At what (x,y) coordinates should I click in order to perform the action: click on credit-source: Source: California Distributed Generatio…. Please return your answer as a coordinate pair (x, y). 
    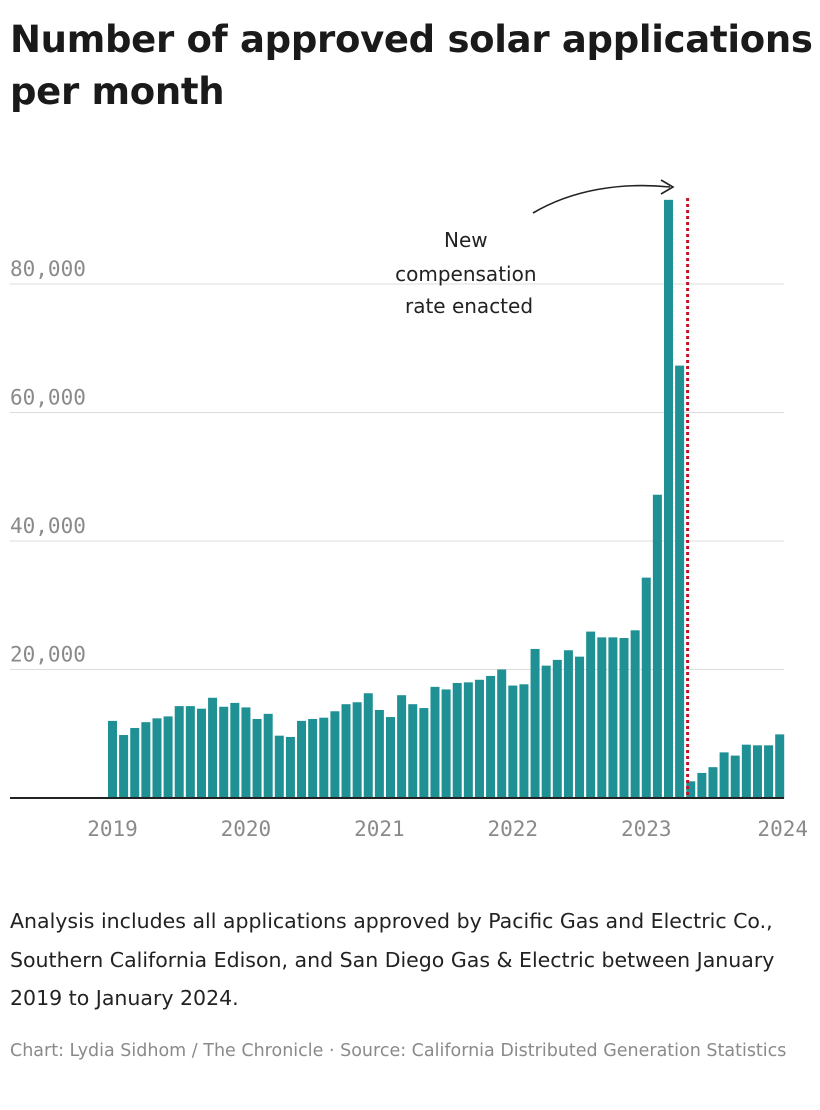
    Looking at the image, I should click on (563, 1051).